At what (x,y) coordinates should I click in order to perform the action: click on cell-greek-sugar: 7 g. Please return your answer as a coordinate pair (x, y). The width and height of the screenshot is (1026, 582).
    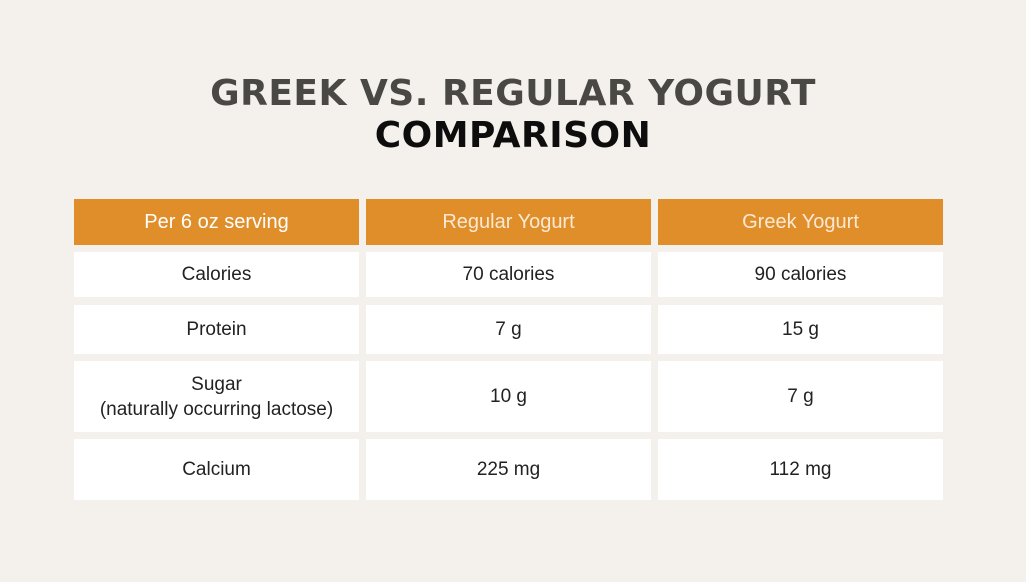
    Looking at the image, I should click on (800, 396).